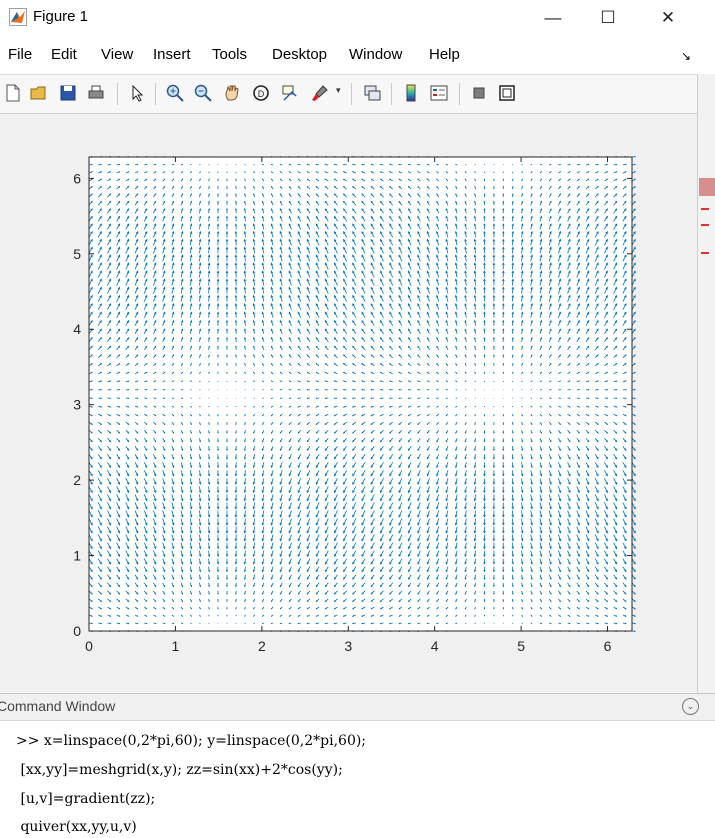 The image size is (715, 838). What do you see at coordinates (439, 93) in the screenshot?
I see `legend-icon` at bounding box center [439, 93].